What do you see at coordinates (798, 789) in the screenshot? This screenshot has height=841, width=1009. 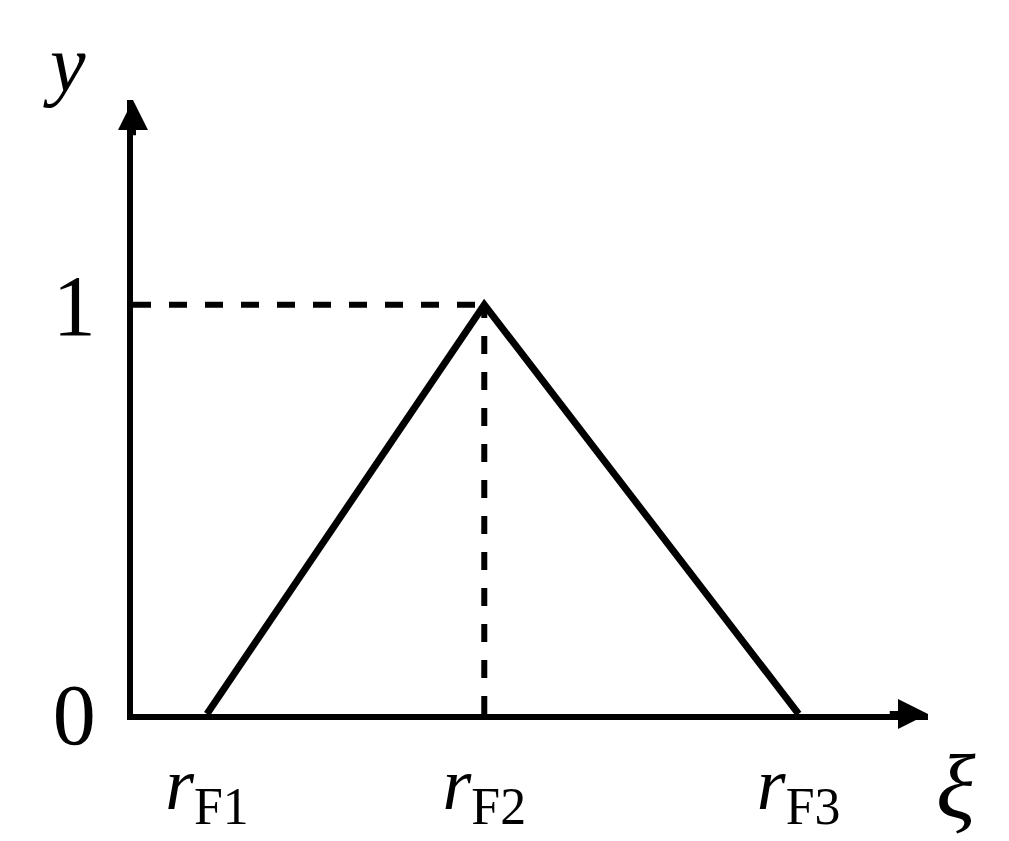 I see `x-tick-label: r$_{F3}$` at bounding box center [798, 789].